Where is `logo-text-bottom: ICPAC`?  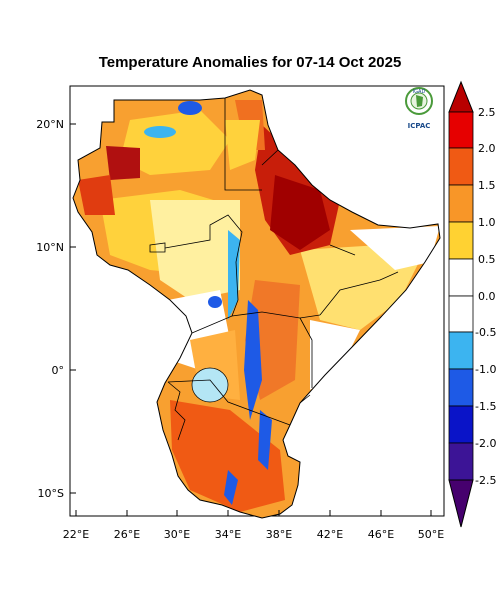
logo-text-bottom: ICPAC is located at coordinates (419, 126).